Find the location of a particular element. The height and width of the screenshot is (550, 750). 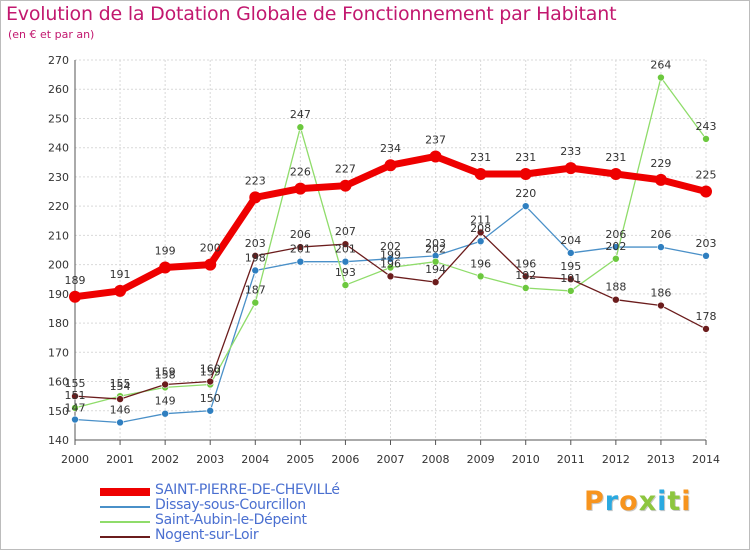

data-label-saint-aubin-le-depeint: 193 is located at coordinates (345, 272).